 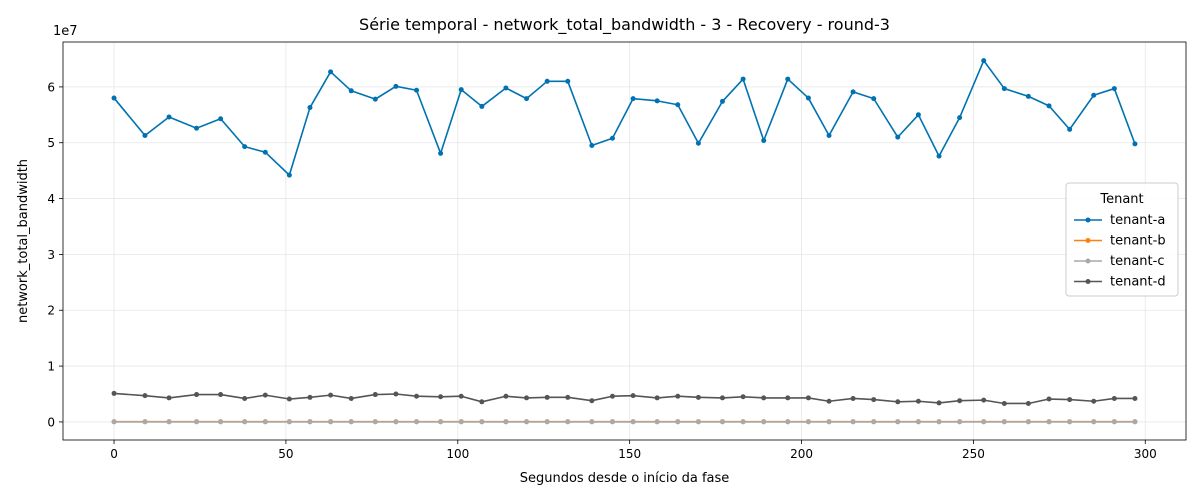 I want to click on y-axis-label: network_total_bandwidth, so click(x=23, y=241).